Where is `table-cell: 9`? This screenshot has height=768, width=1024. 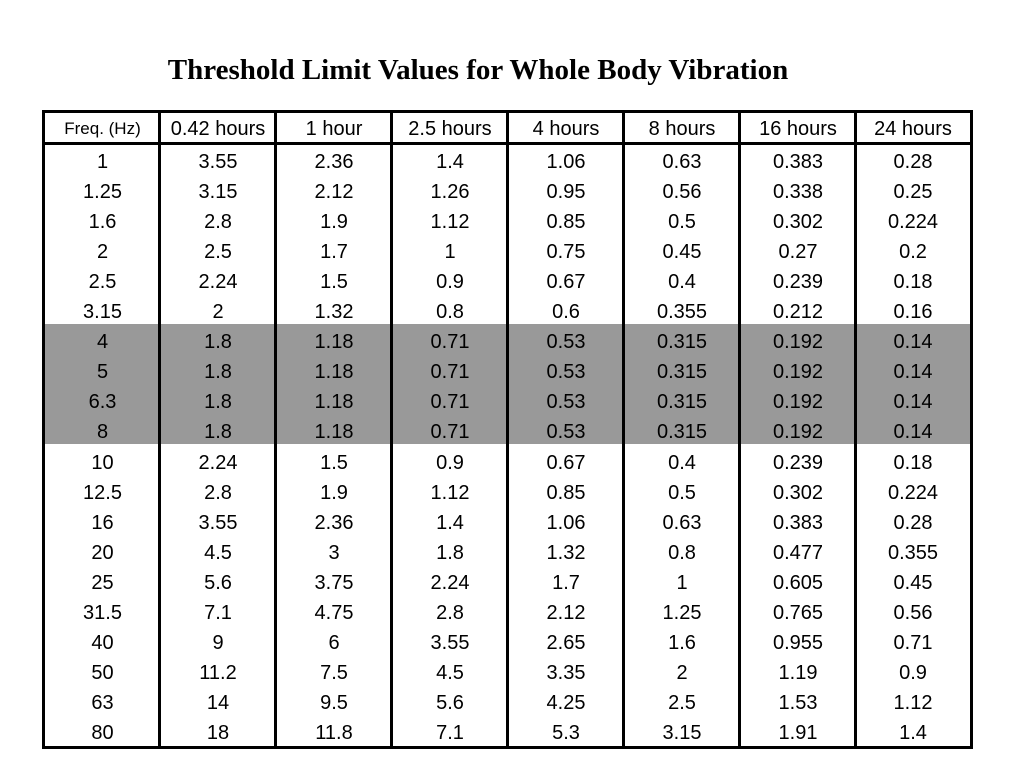 table-cell: 9 is located at coordinates (218, 643).